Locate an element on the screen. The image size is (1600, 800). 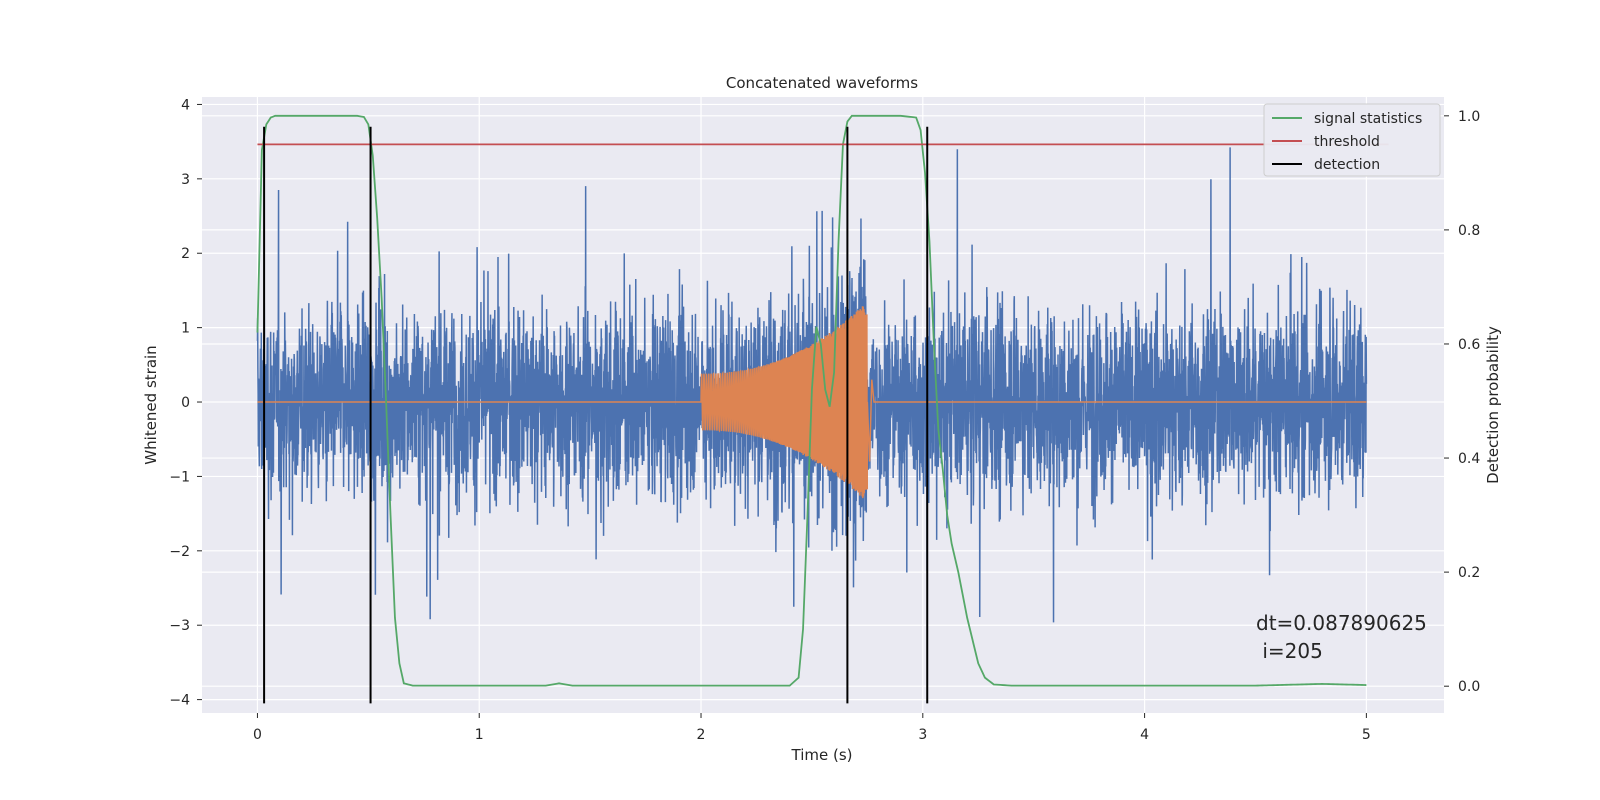
y-tick-label: −2 is located at coordinates (179, 552).